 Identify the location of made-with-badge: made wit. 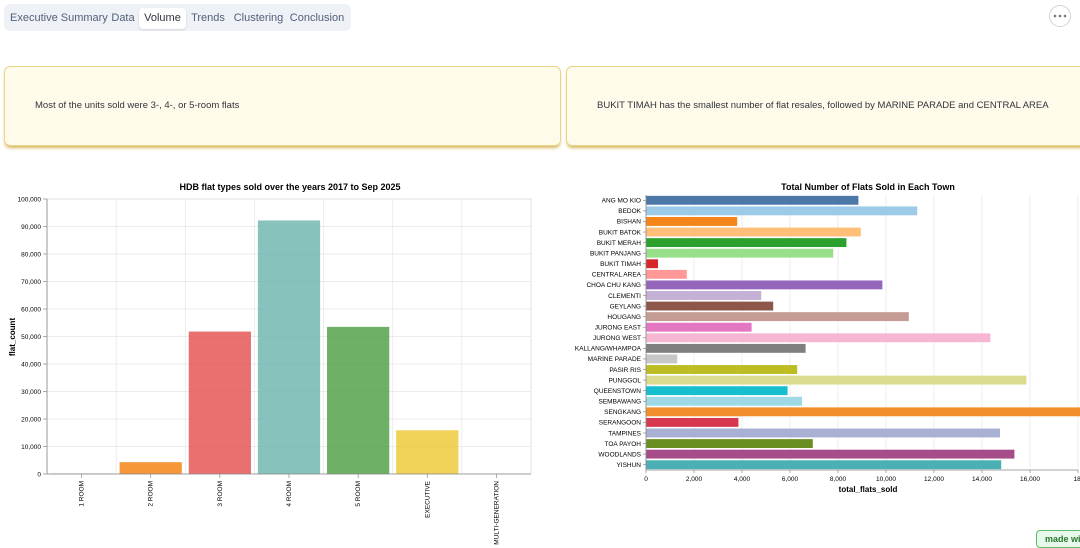
(1058, 539).